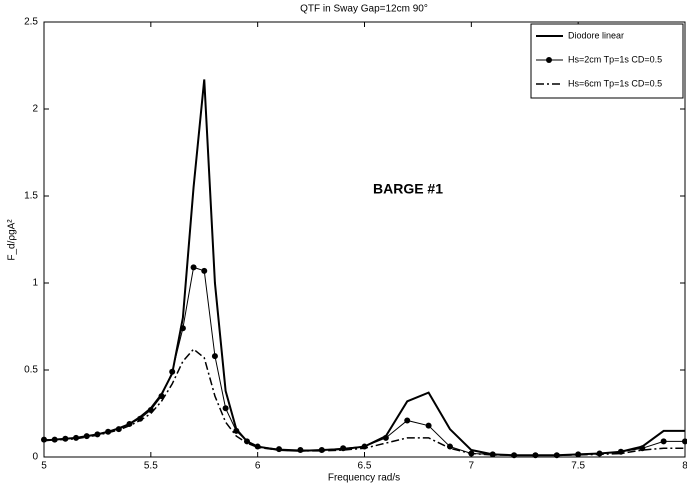  I want to click on x-tick-label: 8, so click(684, 466).